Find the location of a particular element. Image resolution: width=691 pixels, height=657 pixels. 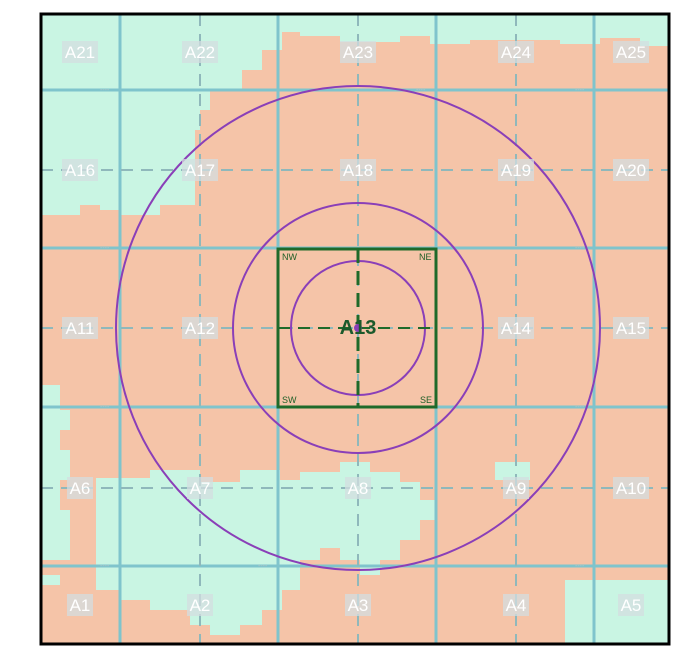

cell-label-bg-a14 is located at coordinates (516, 328).